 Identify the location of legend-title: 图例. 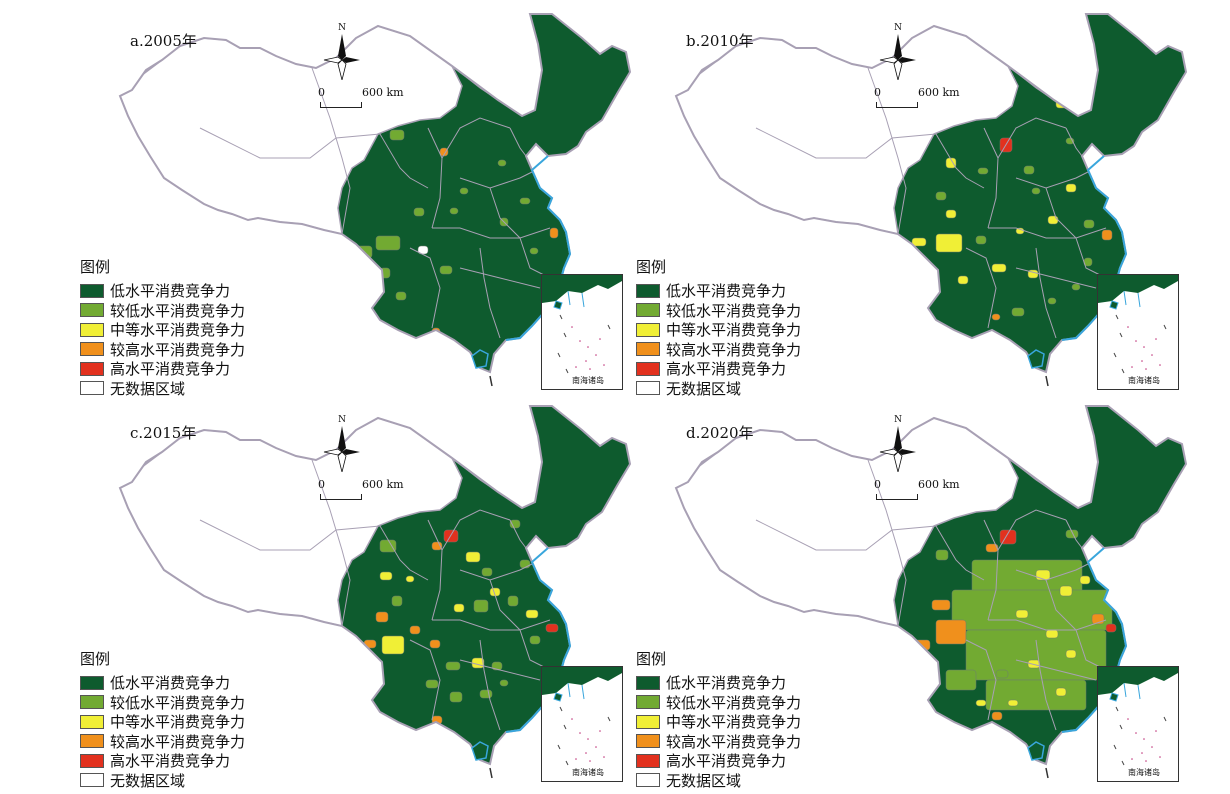
(651, 659).